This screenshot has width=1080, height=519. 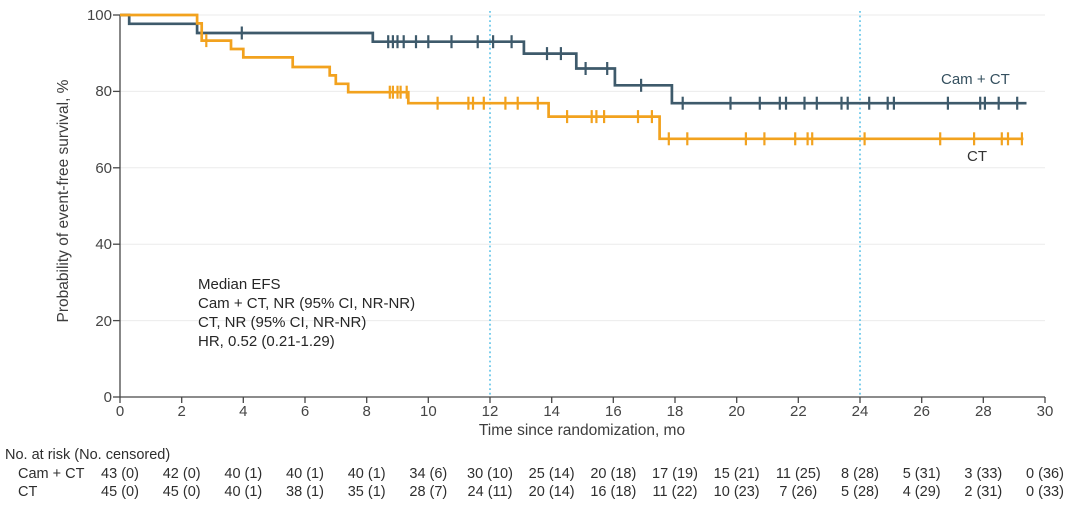 What do you see at coordinates (103, 245) in the screenshot?
I see `y-tick-label: 40` at bounding box center [103, 245].